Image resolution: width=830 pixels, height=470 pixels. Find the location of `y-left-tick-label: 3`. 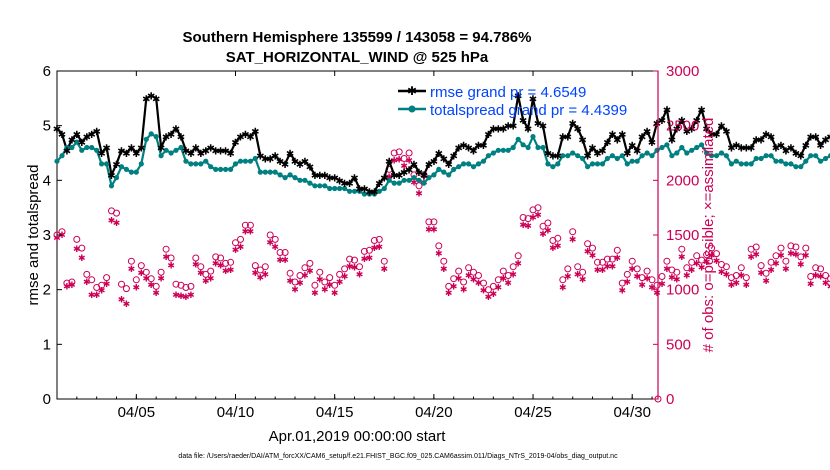

y-left-tick-label: 3 is located at coordinates (47, 235).